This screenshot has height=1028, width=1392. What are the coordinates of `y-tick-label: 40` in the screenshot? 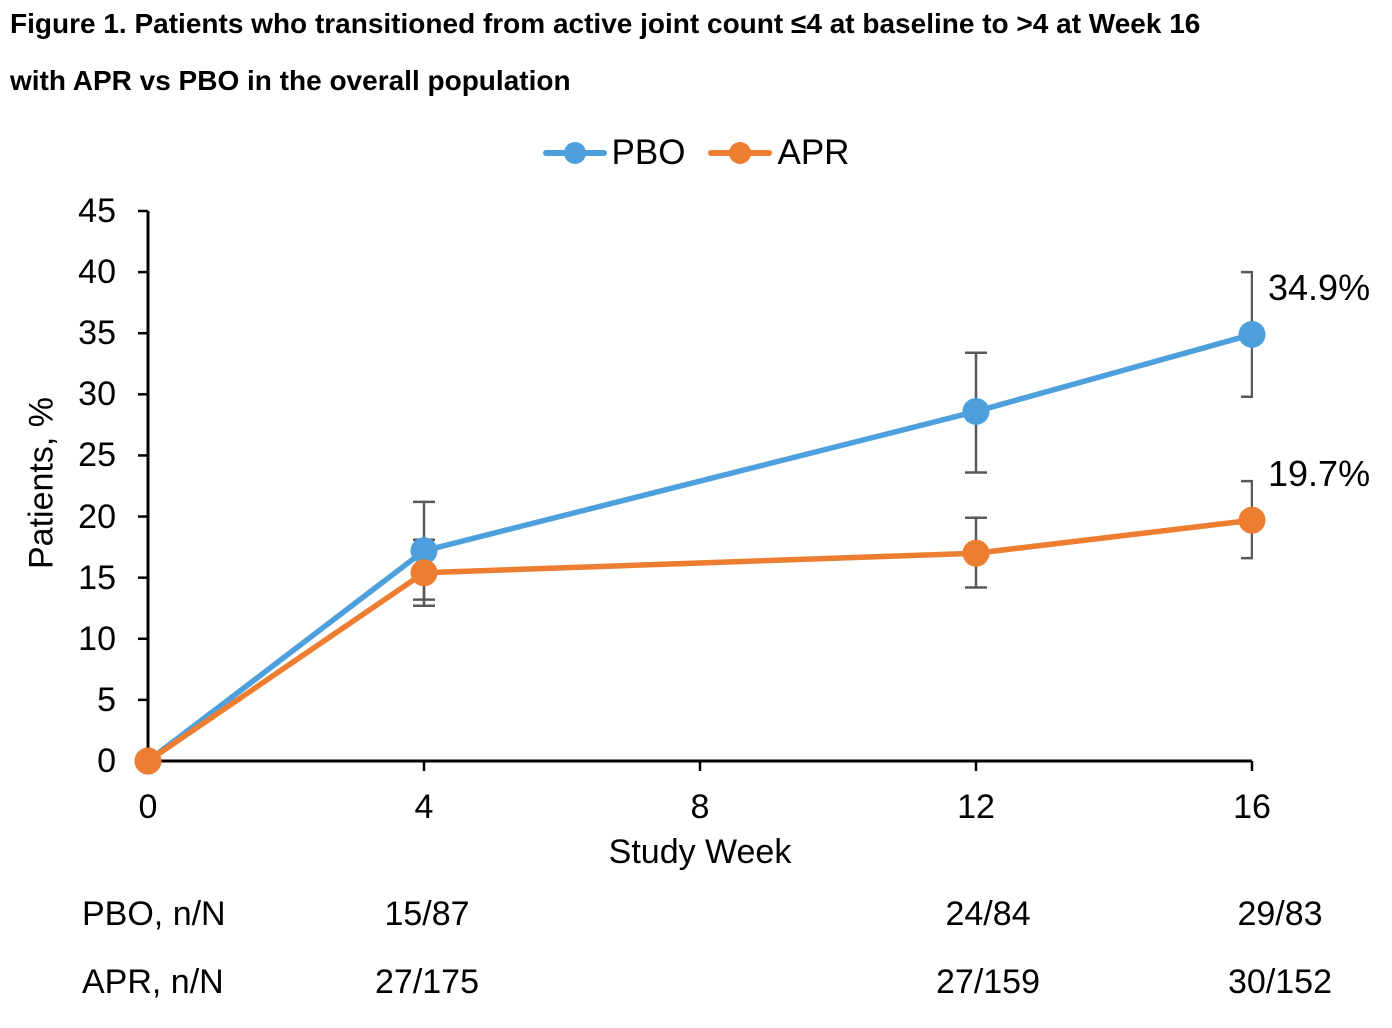 It's located at (97, 272).